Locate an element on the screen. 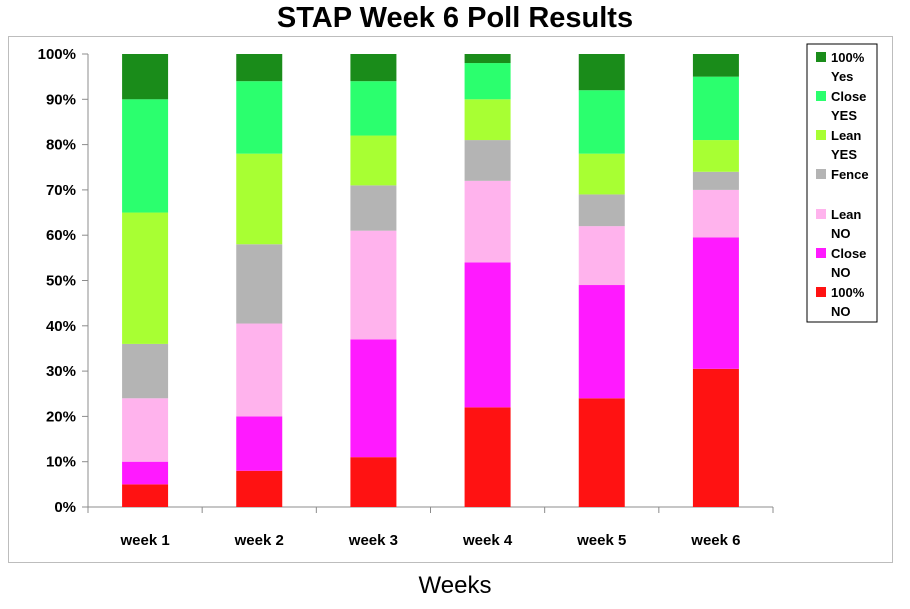 This screenshot has width=910, height=609. y-tick-label: 60% is located at coordinates (61, 235).